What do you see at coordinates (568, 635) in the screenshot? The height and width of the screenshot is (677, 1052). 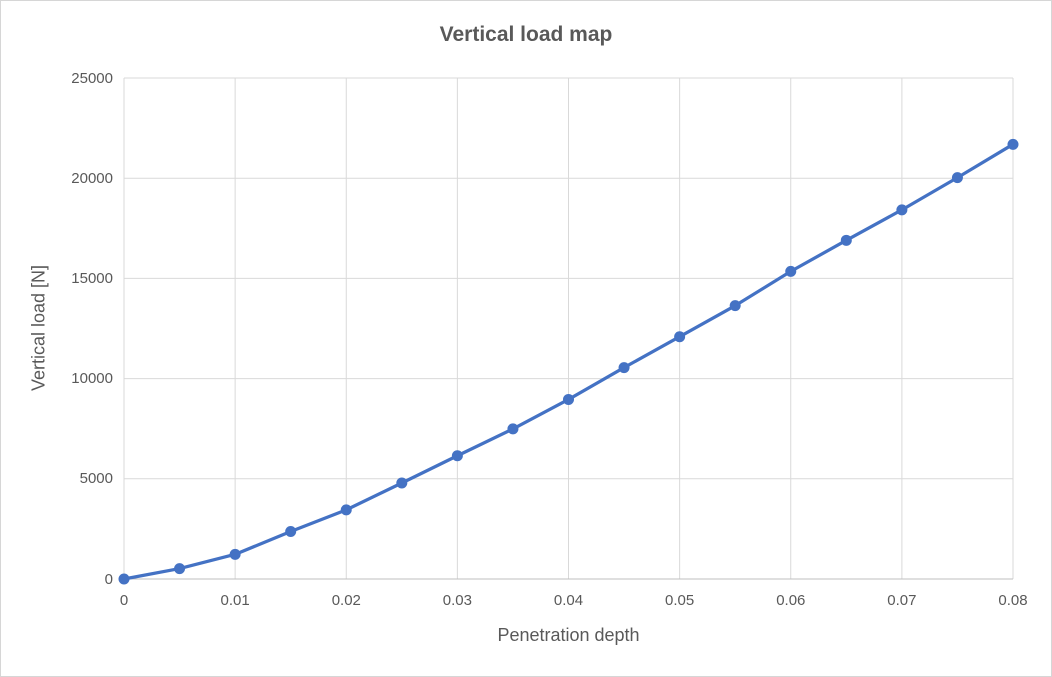 I see `x-axis-title: Penetration depth` at bounding box center [568, 635].